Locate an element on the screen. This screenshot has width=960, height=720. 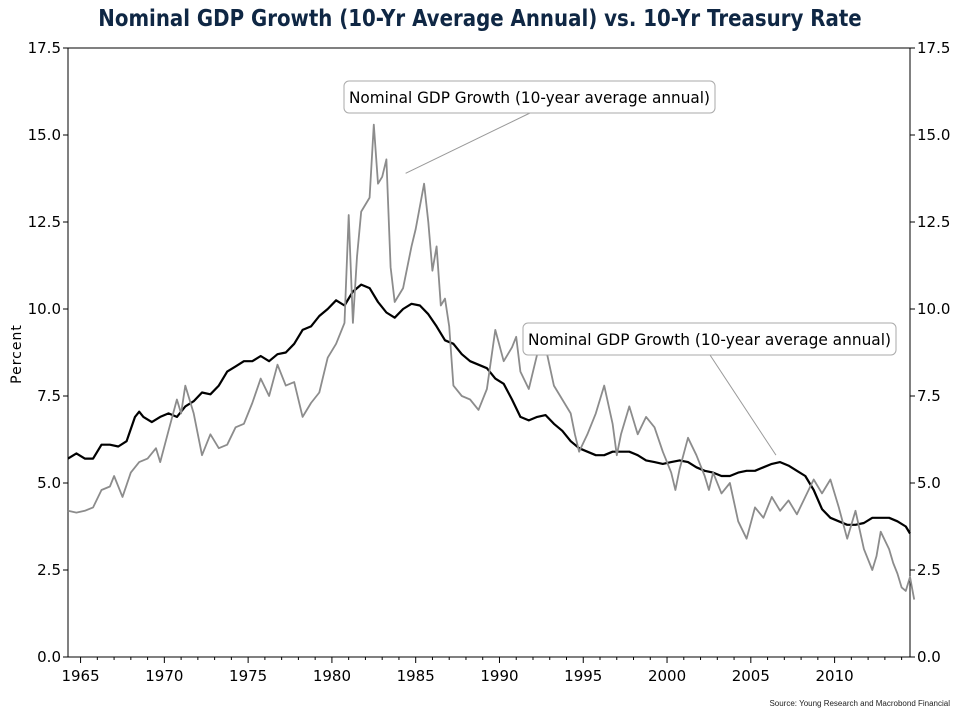
x-tick-label: 1965 is located at coordinates (80, 676).